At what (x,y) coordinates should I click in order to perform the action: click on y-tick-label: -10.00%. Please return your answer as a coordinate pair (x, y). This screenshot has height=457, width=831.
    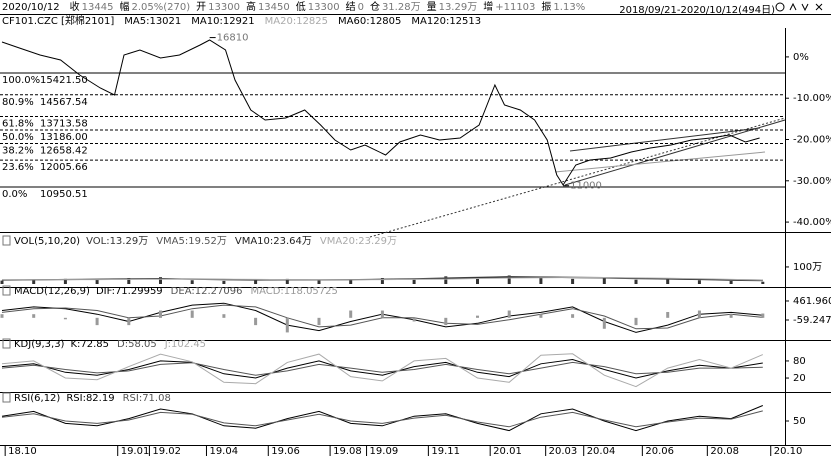
    Looking at the image, I should click on (812, 98).